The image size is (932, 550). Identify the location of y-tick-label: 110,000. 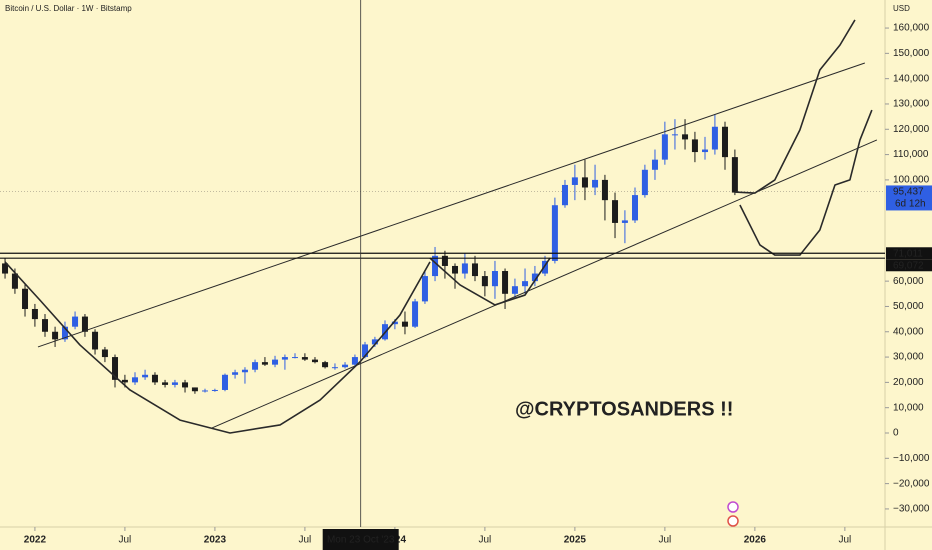
(911, 154).